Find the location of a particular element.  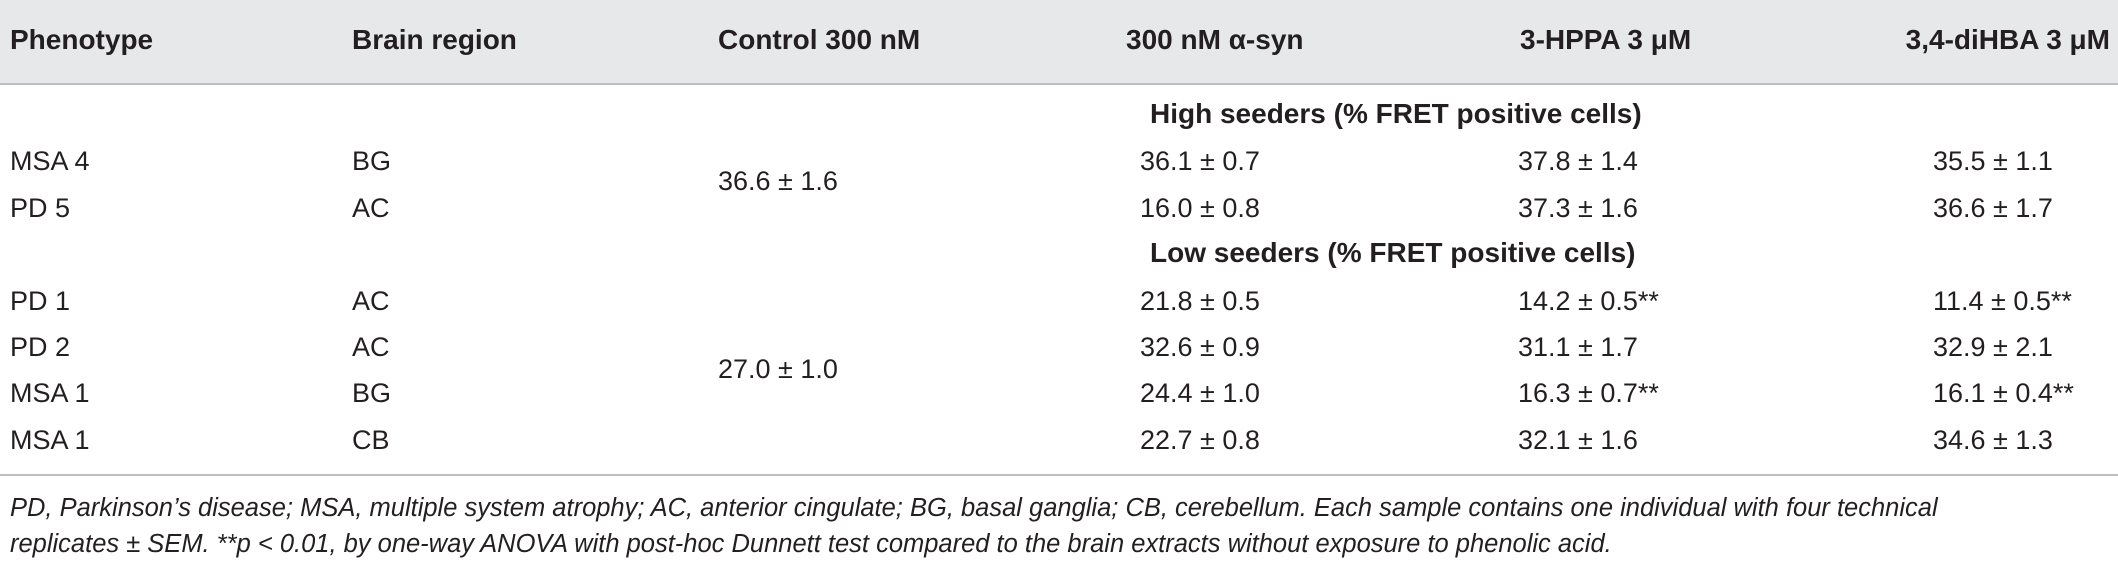

header-rule is located at coordinates (1059, 84).